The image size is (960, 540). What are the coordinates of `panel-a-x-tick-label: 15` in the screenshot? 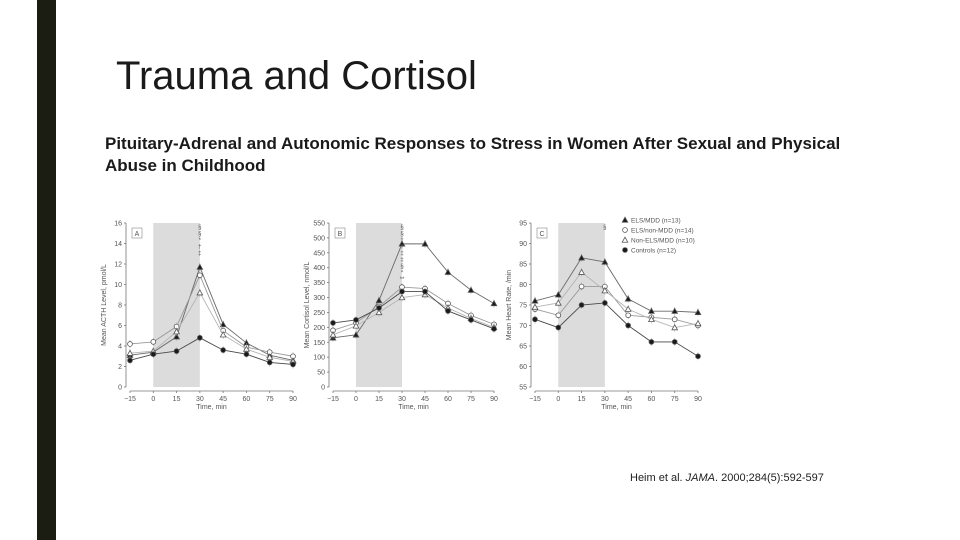 It's located at (177, 399).